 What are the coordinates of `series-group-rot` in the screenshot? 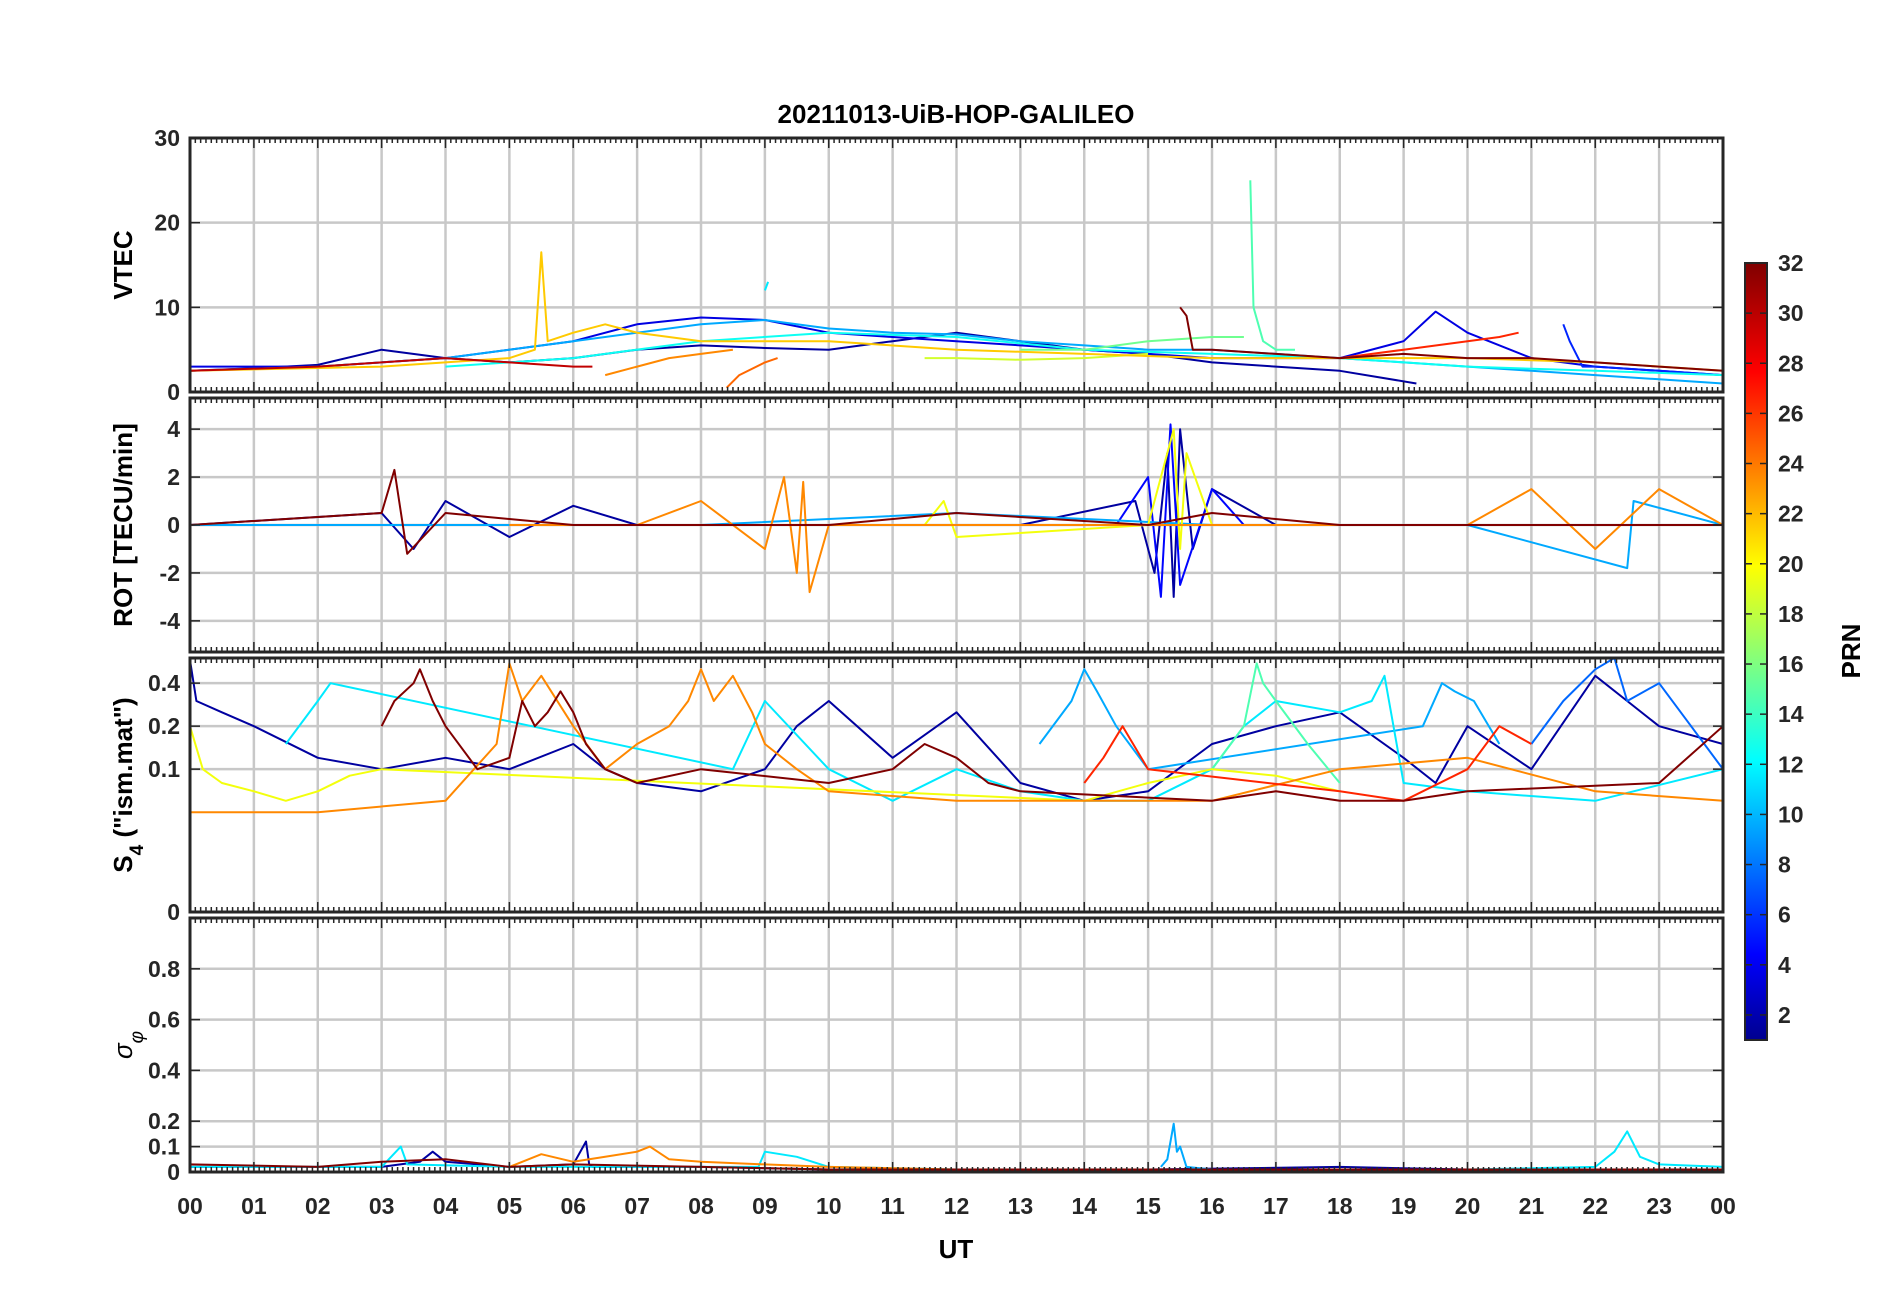 It's located at (956, 510).